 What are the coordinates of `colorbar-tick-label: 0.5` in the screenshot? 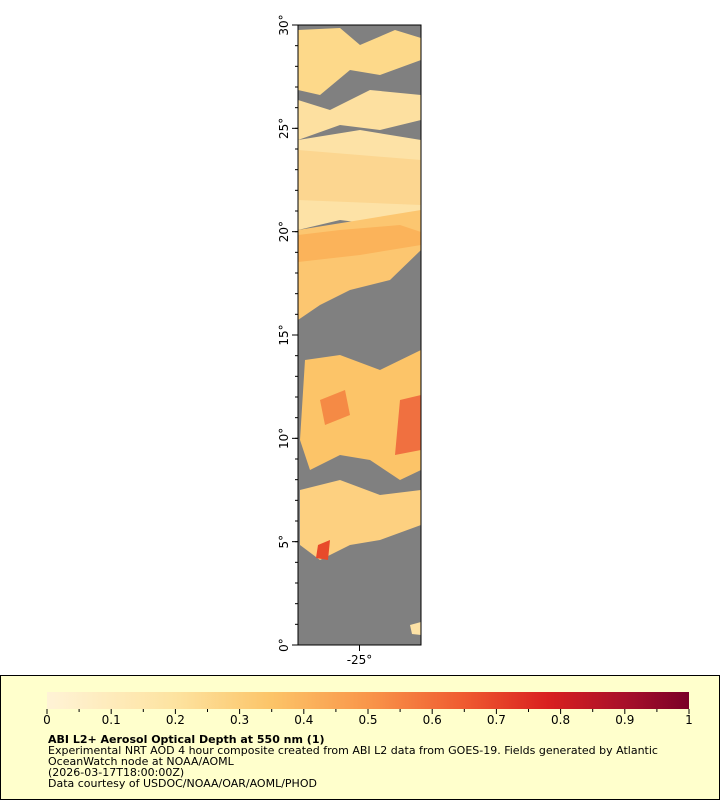 It's located at (367, 720).